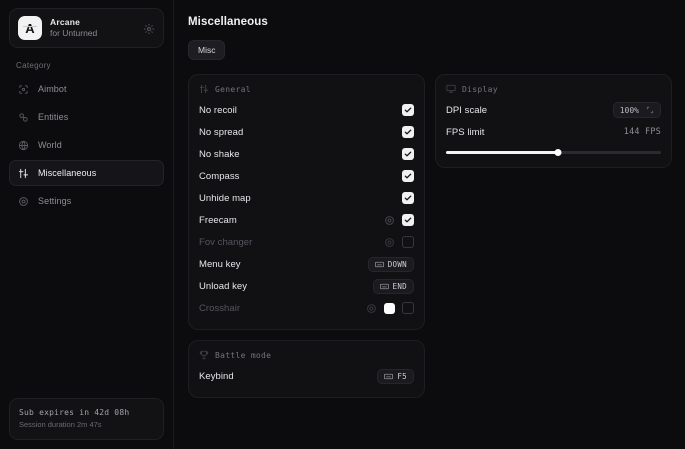 This screenshot has width=685, height=449. Describe the element at coordinates (480, 89) in the screenshot. I see `display-card-title: Display` at that location.